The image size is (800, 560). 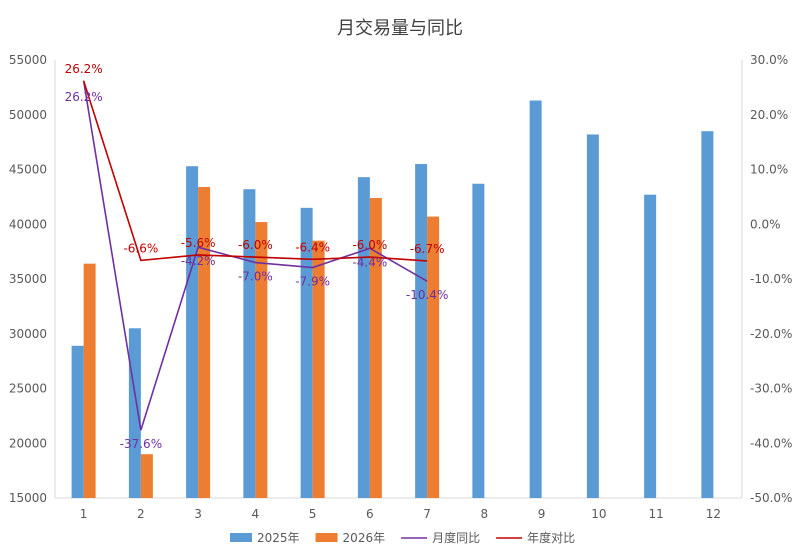 What do you see at coordinates (256, 514) in the screenshot?
I see `x-tick-label: 4` at bounding box center [256, 514].